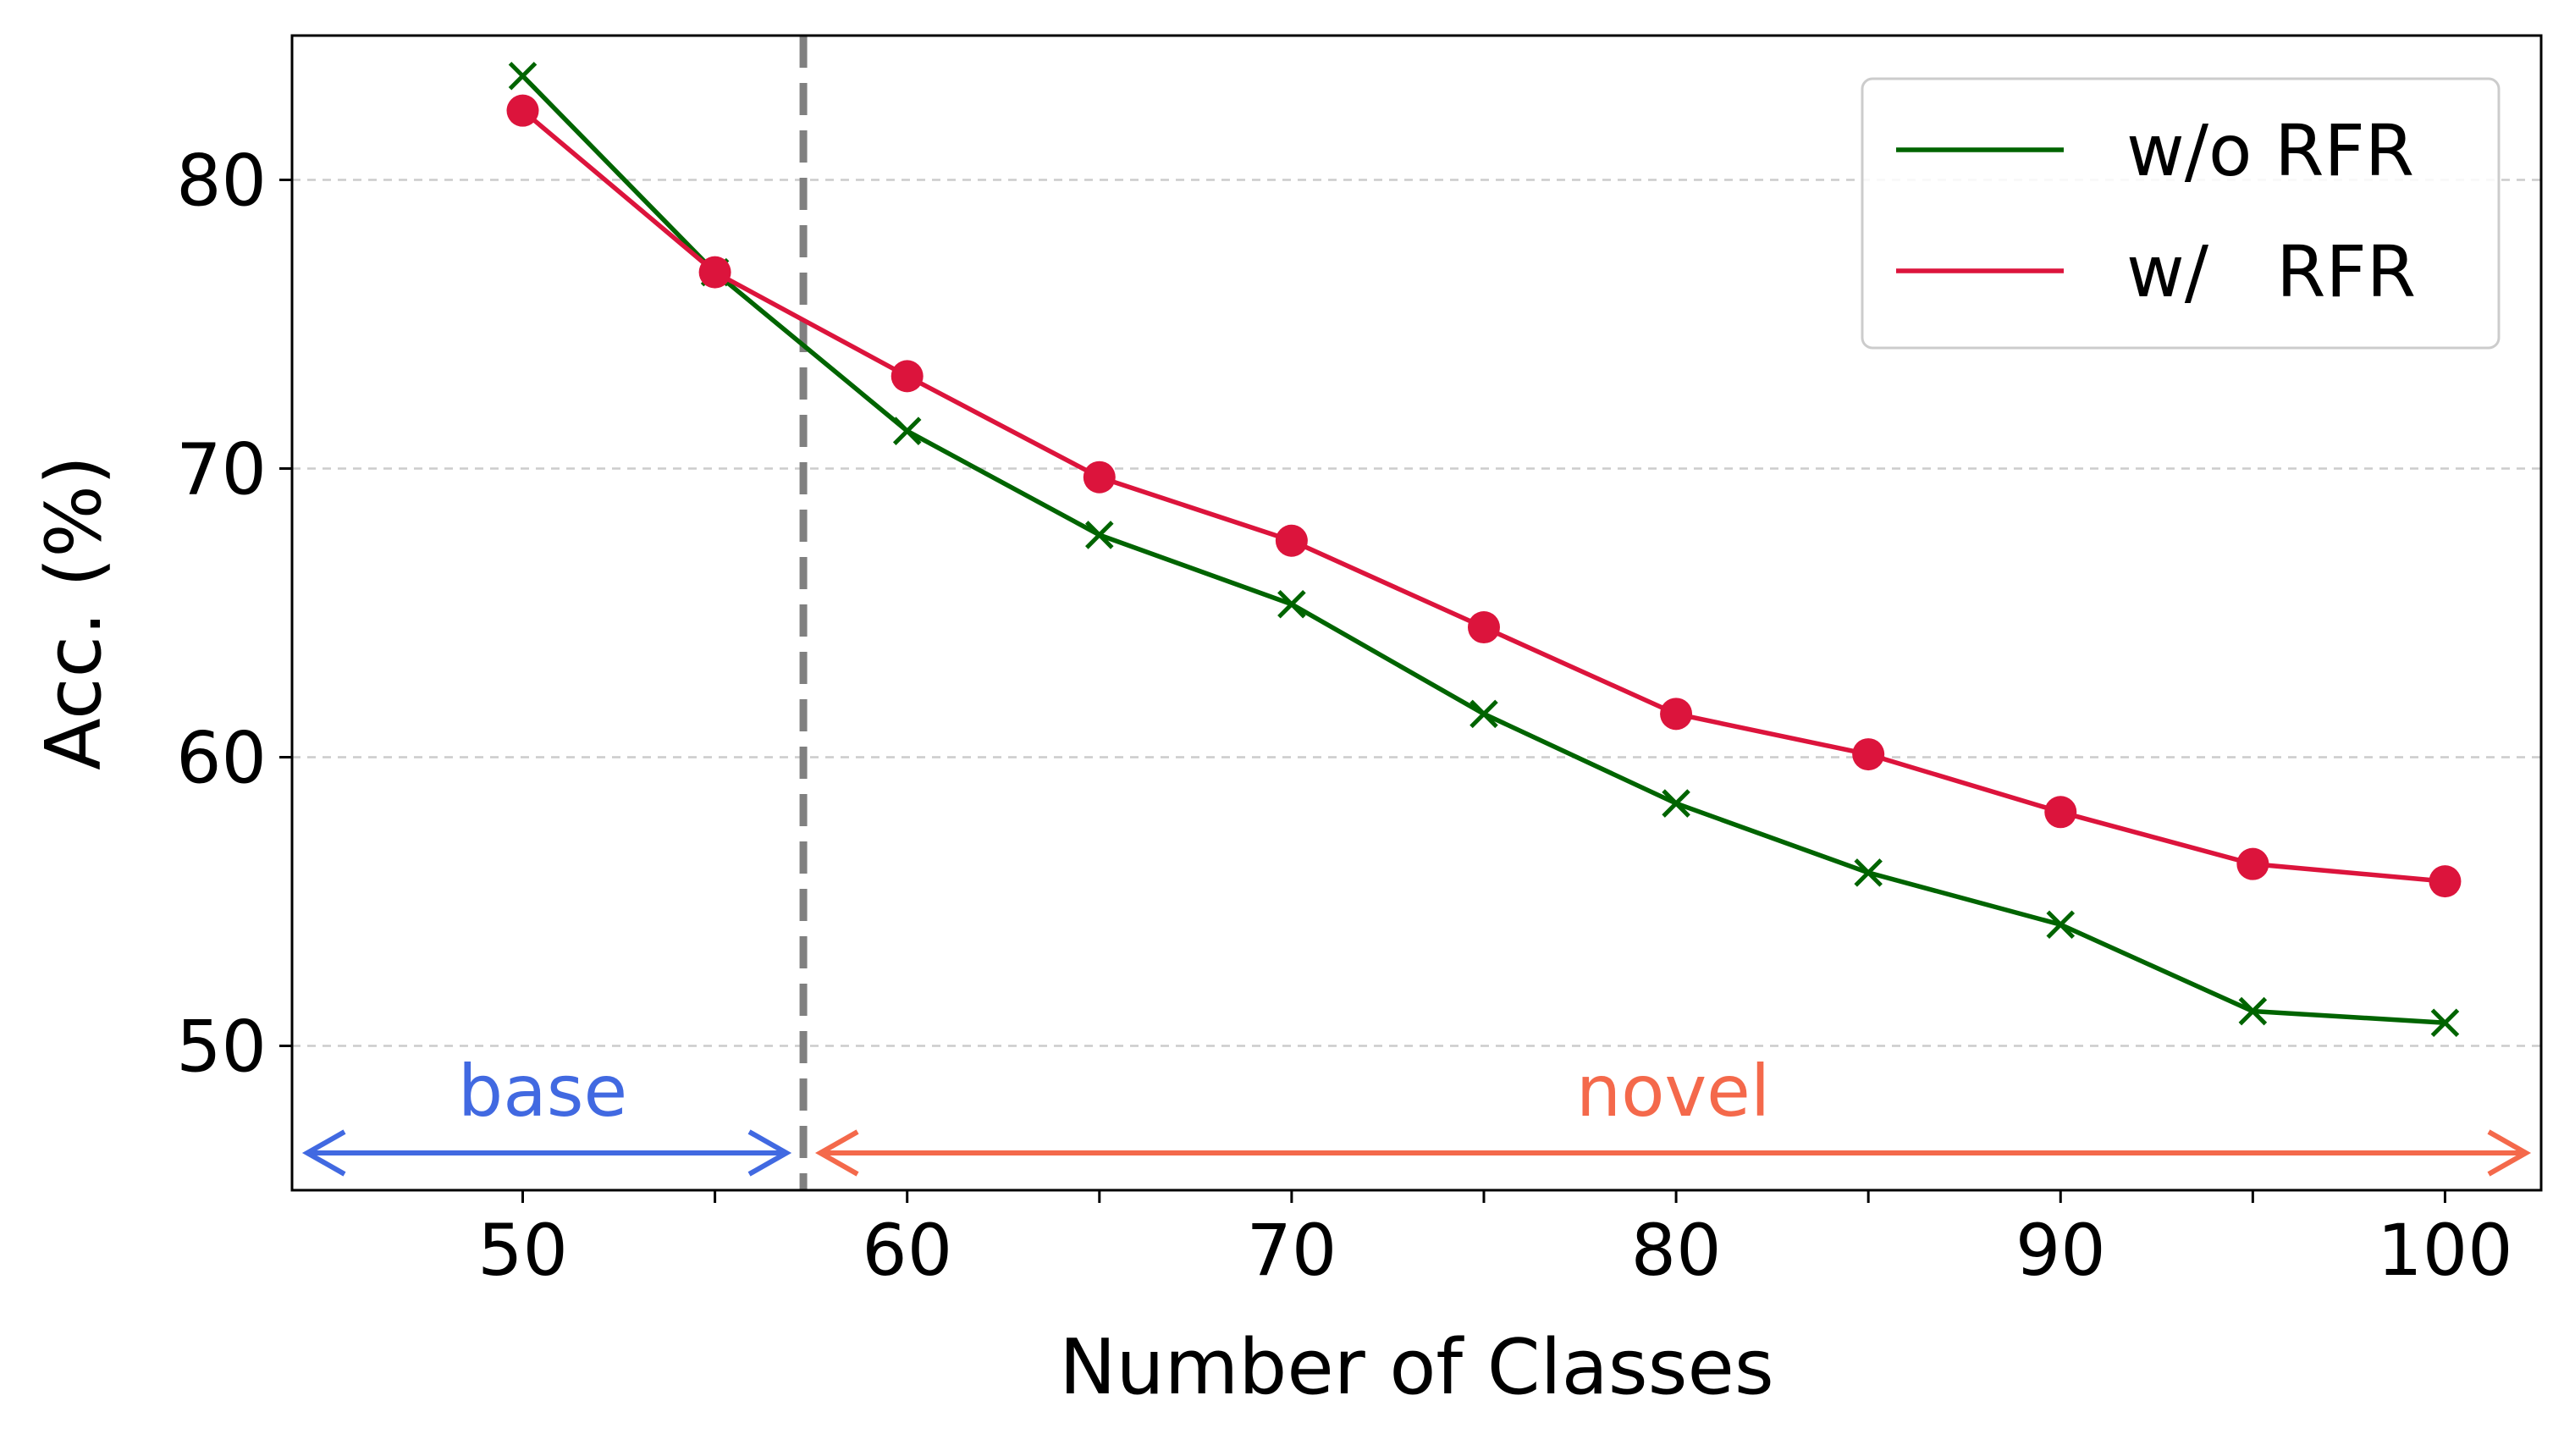 Image resolution: width=2564 pixels, height=1456 pixels. Describe the element at coordinates (542, 1091) in the screenshot. I see `annotation-label-base: base` at that location.